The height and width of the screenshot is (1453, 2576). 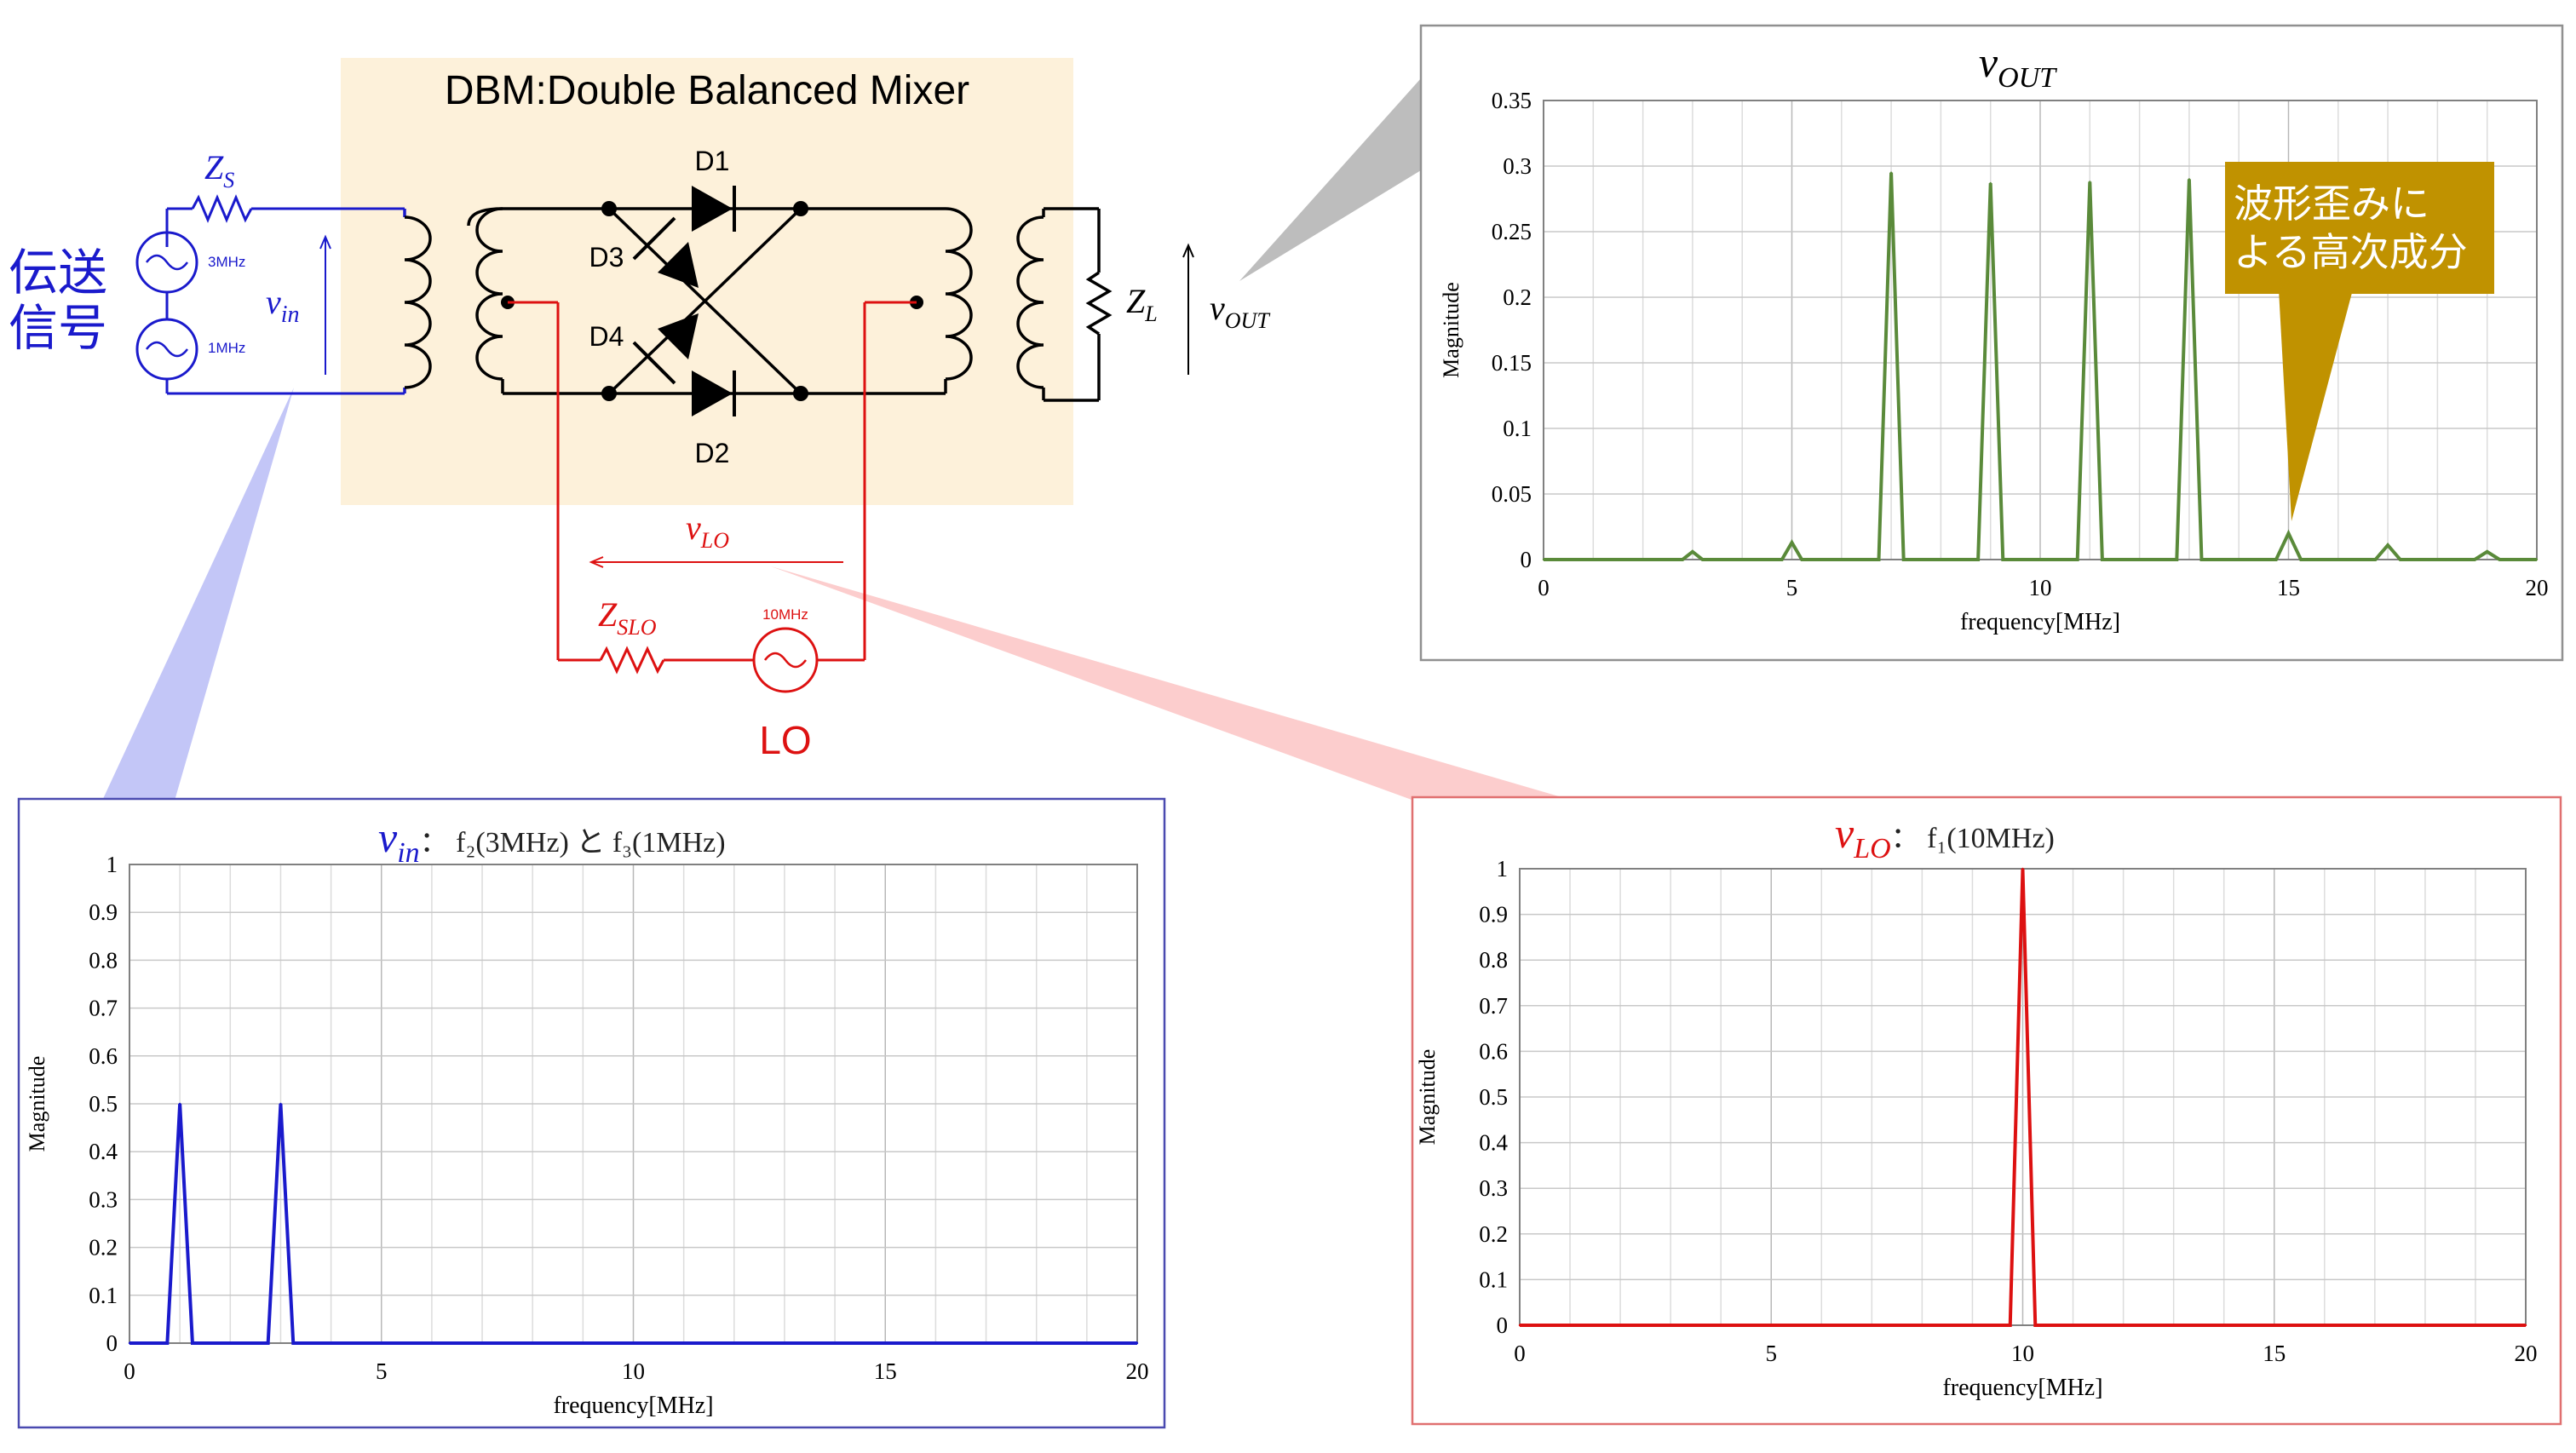 What do you see at coordinates (1512, 100) in the screenshot?
I see `y-tick-label: 0.35` at bounding box center [1512, 100].